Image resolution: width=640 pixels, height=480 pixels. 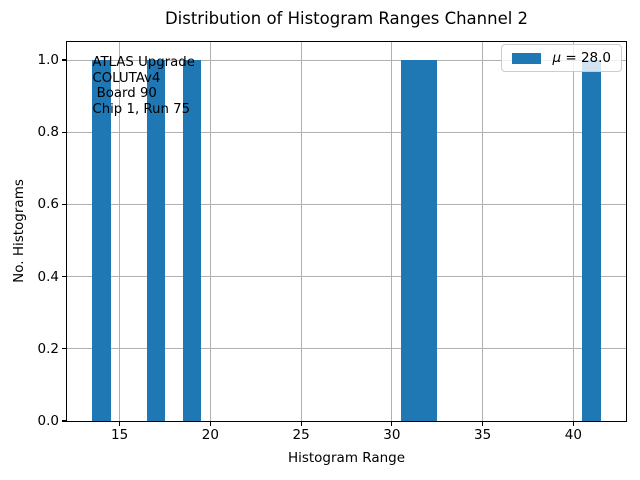 What do you see at coordinates (48, 132) in the screenshot?
I see `y-tick-label: 0.8` at bounding box center [48, 132].